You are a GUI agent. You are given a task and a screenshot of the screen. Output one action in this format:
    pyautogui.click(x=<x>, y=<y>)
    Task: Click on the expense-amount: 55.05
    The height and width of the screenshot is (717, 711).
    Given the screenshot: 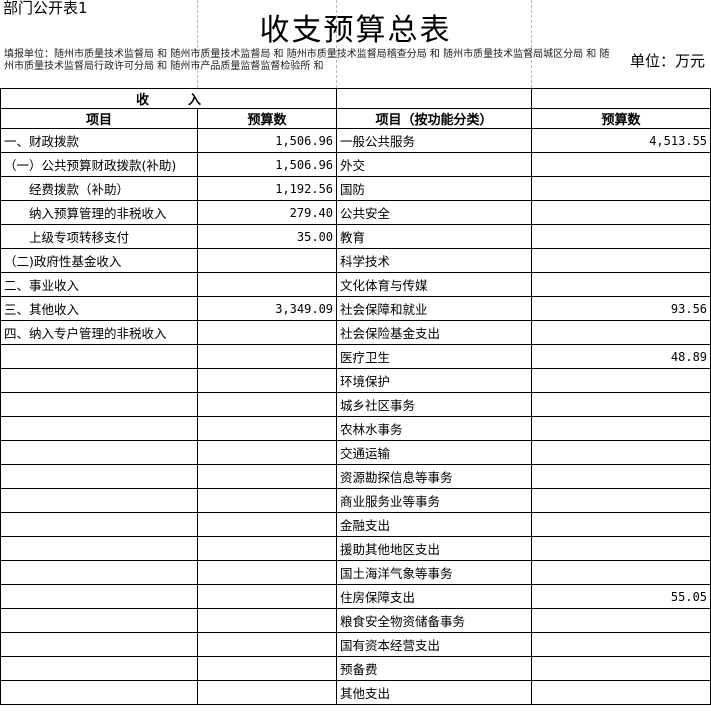 What is the action you would take?
    pyautogui.click(x=621, y=596)
    